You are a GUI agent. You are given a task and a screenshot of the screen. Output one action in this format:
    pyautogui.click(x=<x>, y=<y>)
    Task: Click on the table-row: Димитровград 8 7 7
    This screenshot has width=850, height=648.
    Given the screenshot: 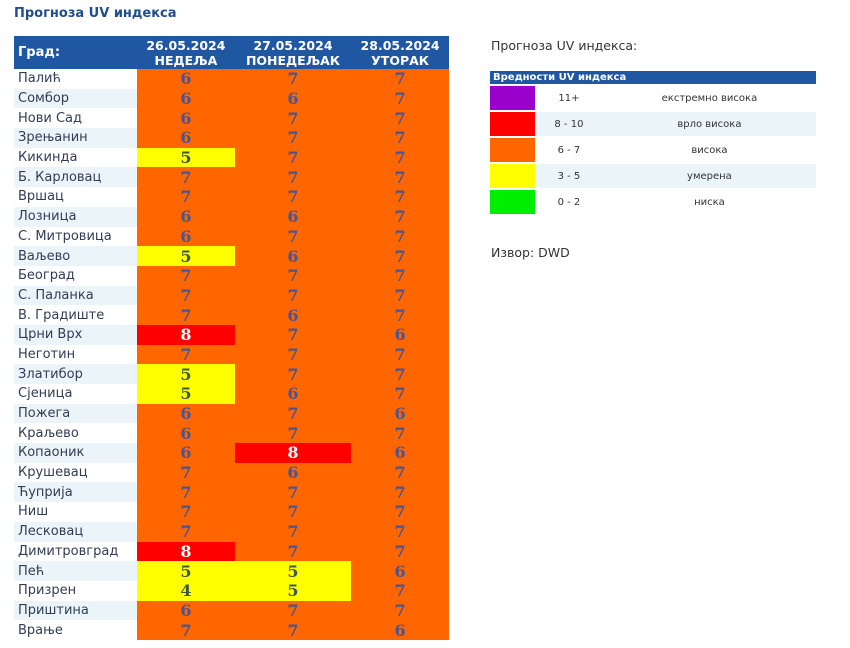 What is the action you would take?
    pyautogui.click(x=231, y=551)
    